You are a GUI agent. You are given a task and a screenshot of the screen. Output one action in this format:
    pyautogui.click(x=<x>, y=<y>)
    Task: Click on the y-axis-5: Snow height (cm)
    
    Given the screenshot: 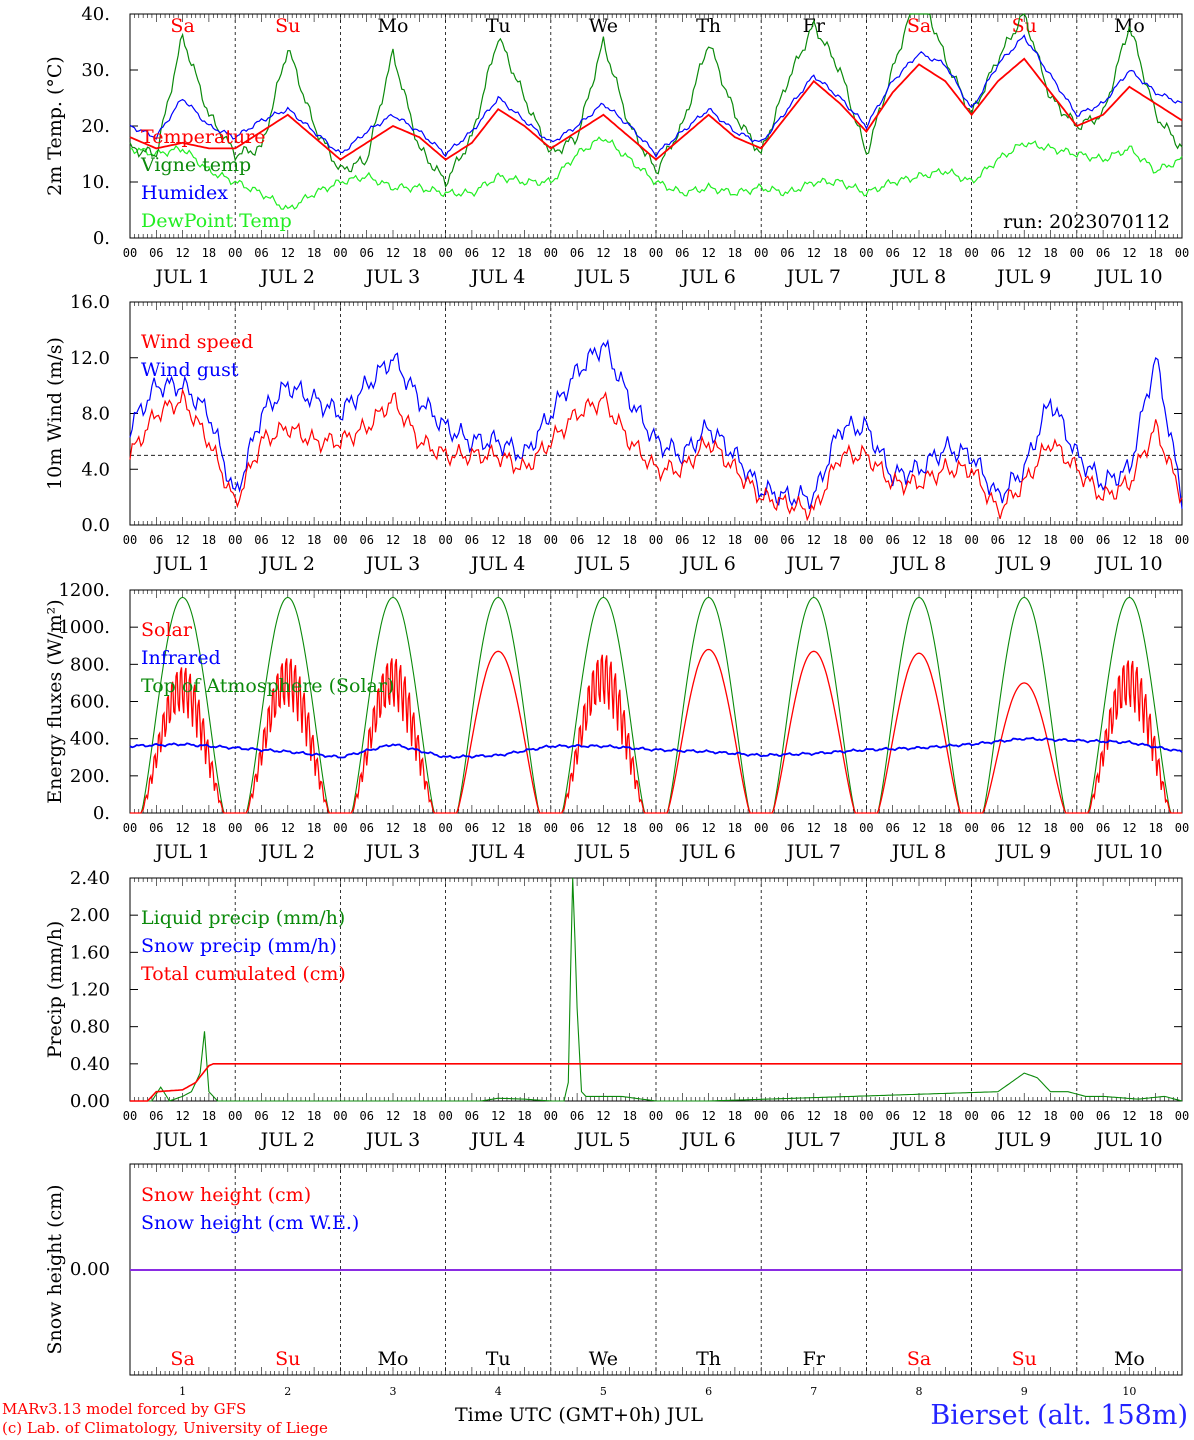 What is the action you would take?
    pyautogui.click(x=55, y=1269)
    